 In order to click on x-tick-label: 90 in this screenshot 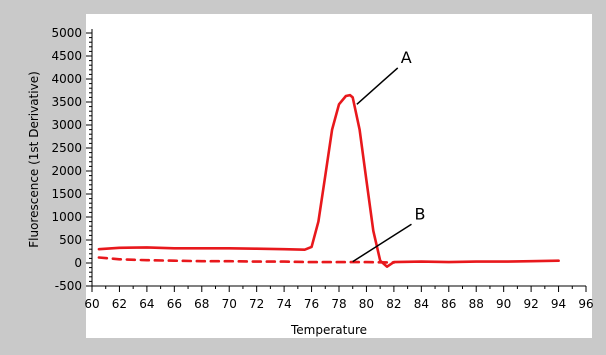, I will do `click(503, 304)`.